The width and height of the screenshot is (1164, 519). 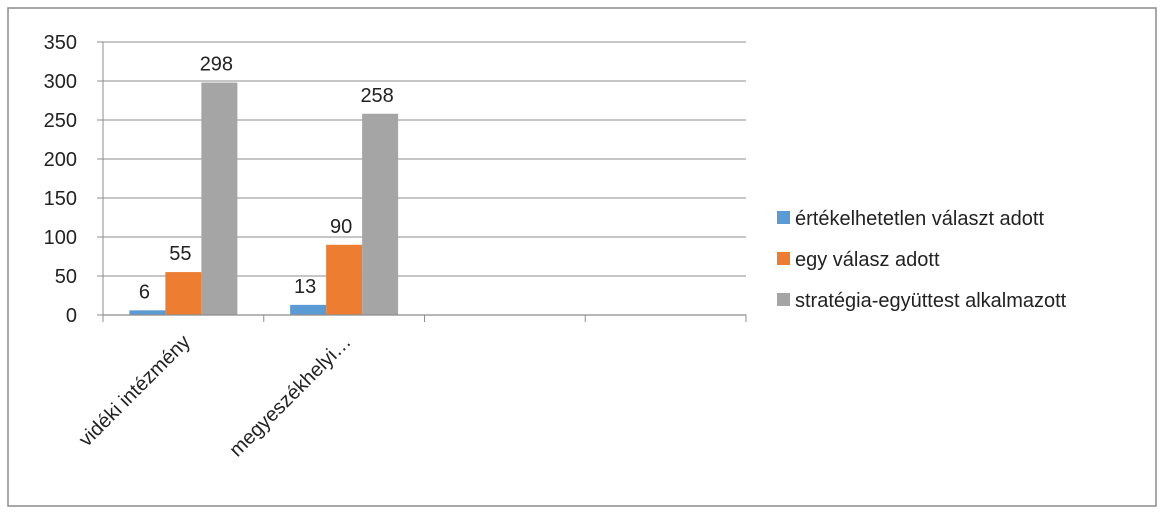 What do you see at coordinates (305, 287) in the screenshot?
I see `data-label: 13` at bounding box center [305, 287].